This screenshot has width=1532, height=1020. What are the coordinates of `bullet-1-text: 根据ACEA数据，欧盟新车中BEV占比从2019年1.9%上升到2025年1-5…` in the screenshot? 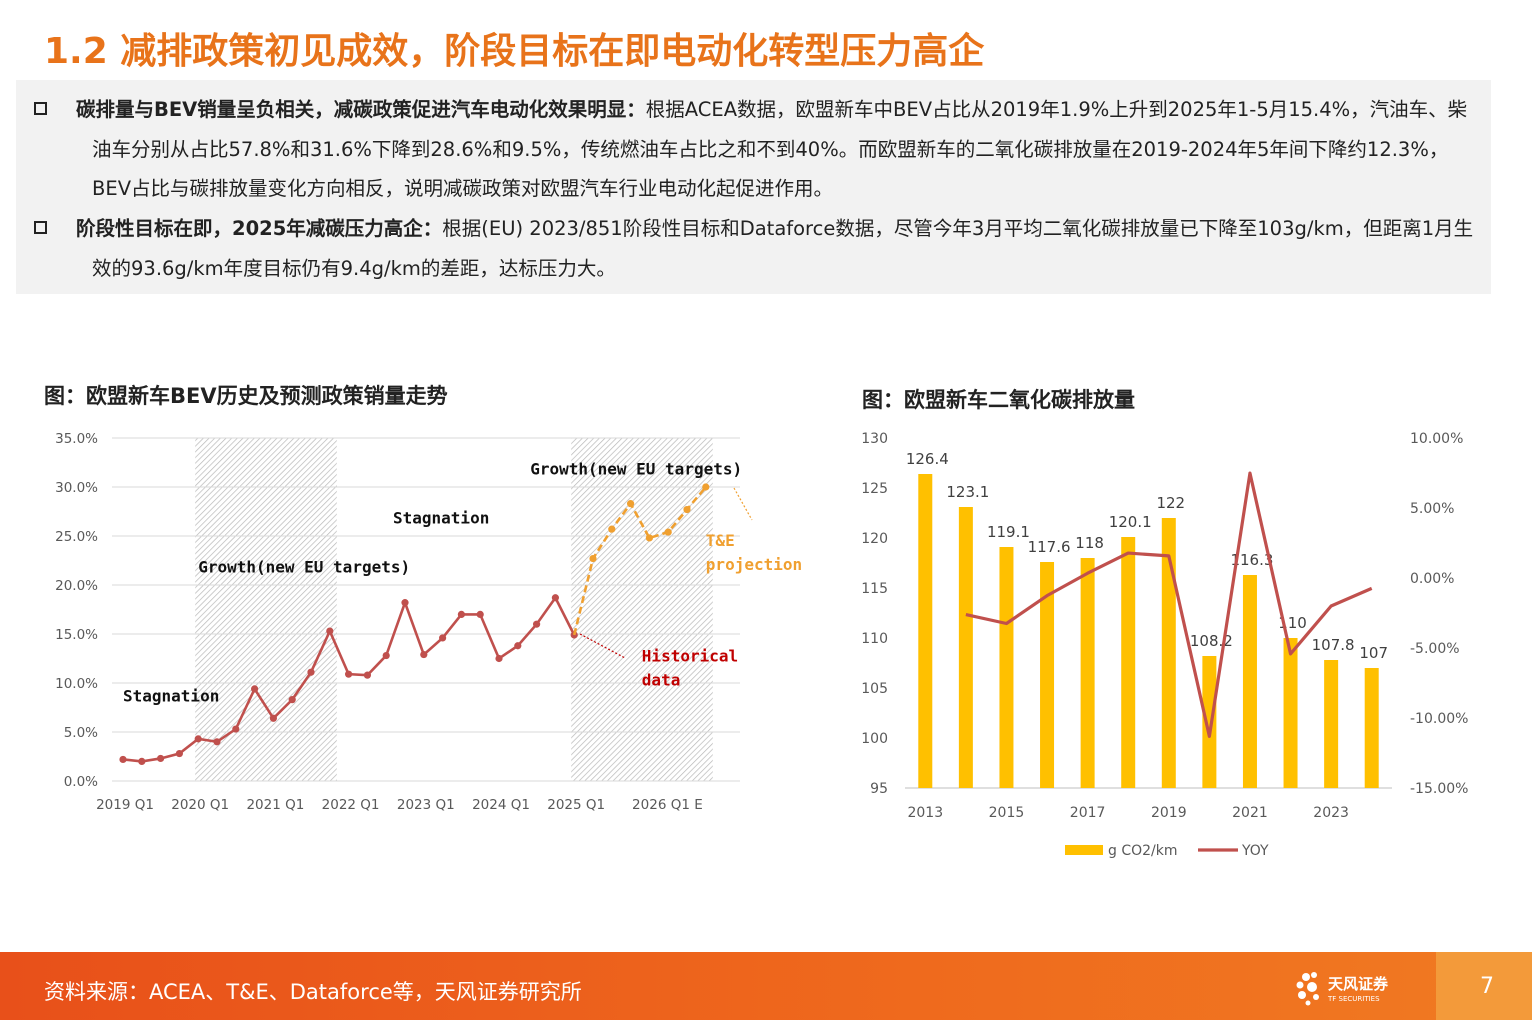 It's located at (780, 149).